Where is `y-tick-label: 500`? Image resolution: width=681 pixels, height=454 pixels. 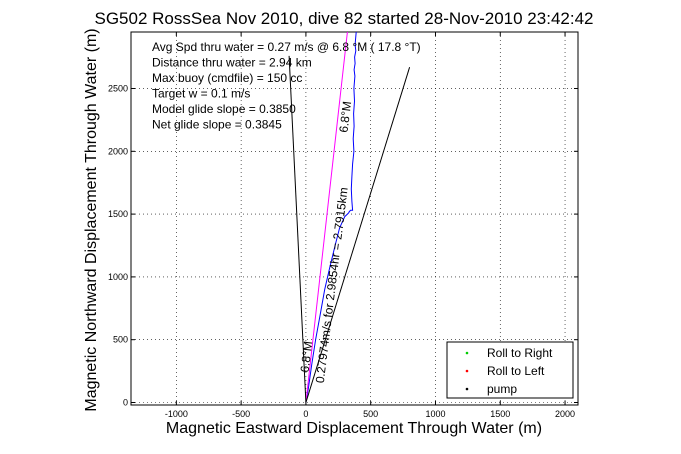
y-tick-label: 500 is located at coordinates (120, 340).